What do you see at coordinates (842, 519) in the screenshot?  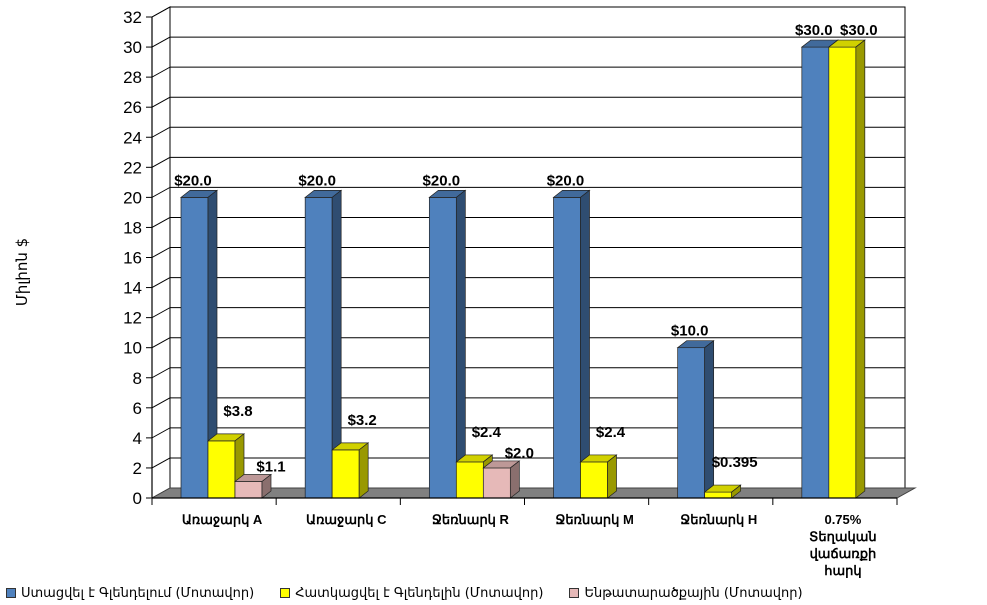 I see `x-category-label: 0.75%` at bounding box center [842, 519].